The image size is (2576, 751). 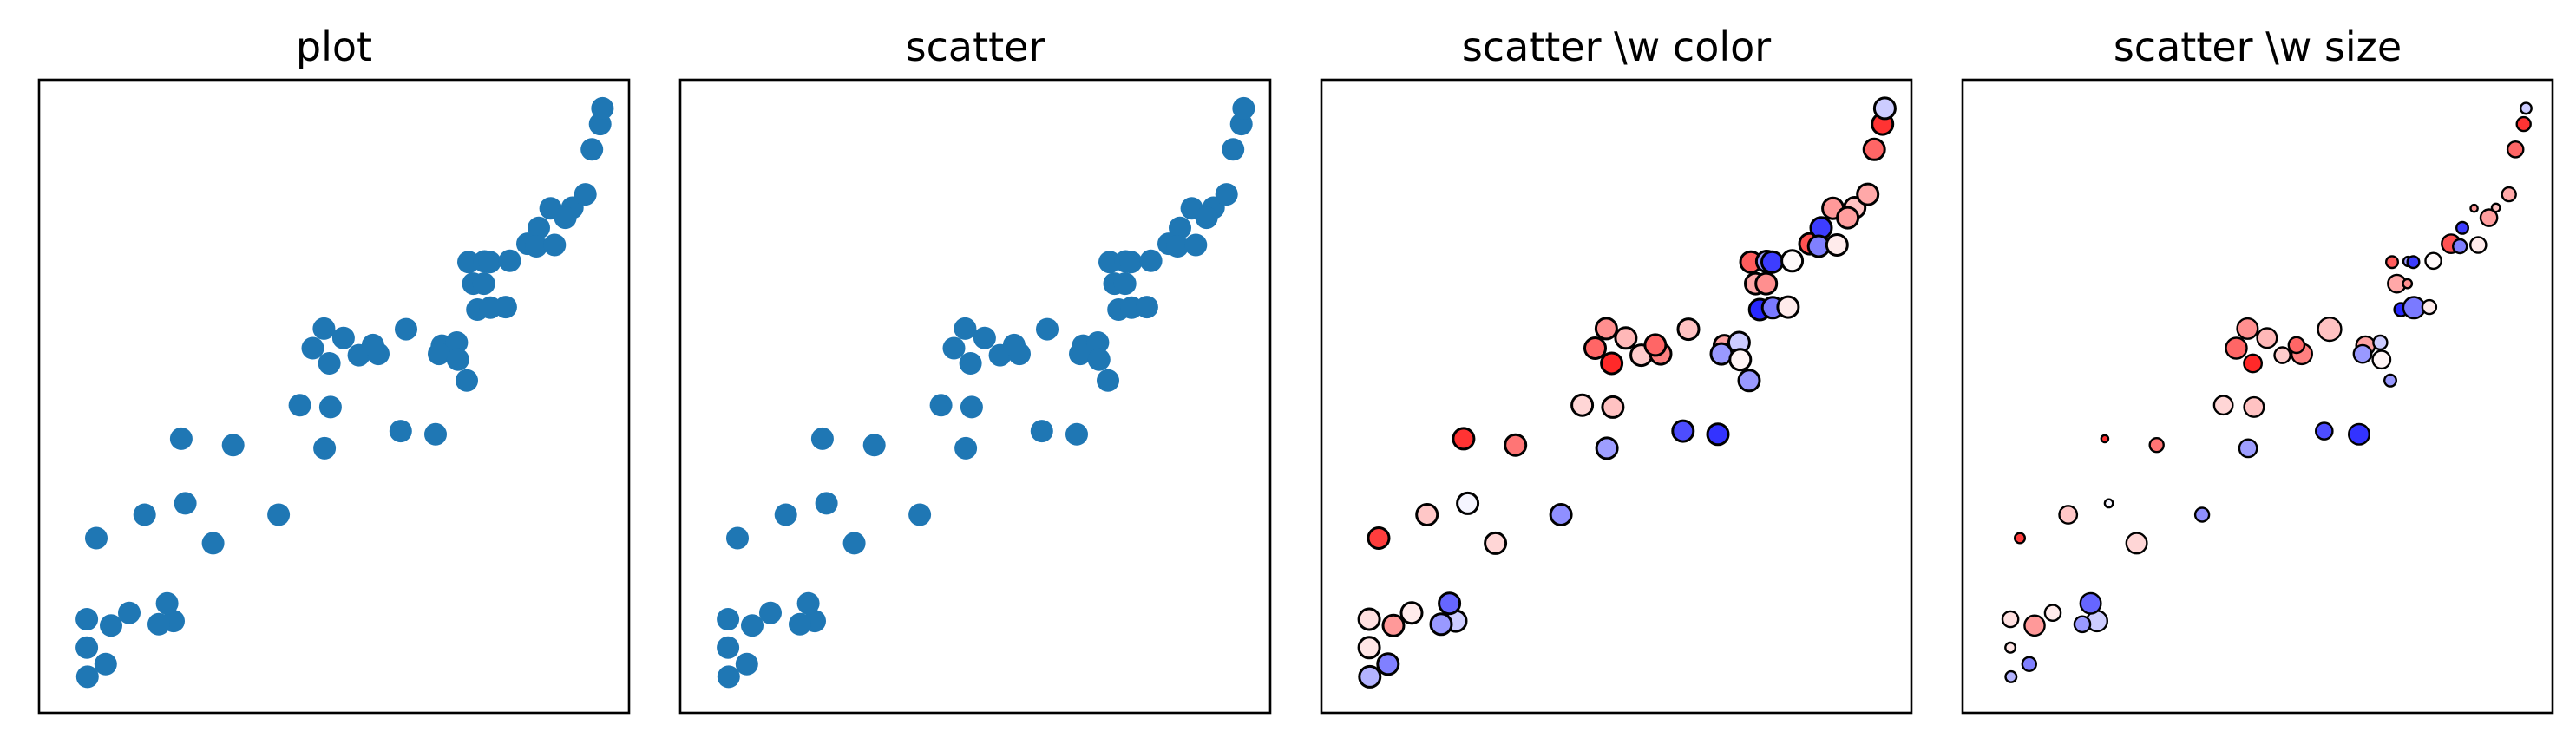 What do you see at coordinates (2258, 46) in the screenshot?
I see `panel-title-scatter-size: scatter \w size` at bounding box center [2258, 46].